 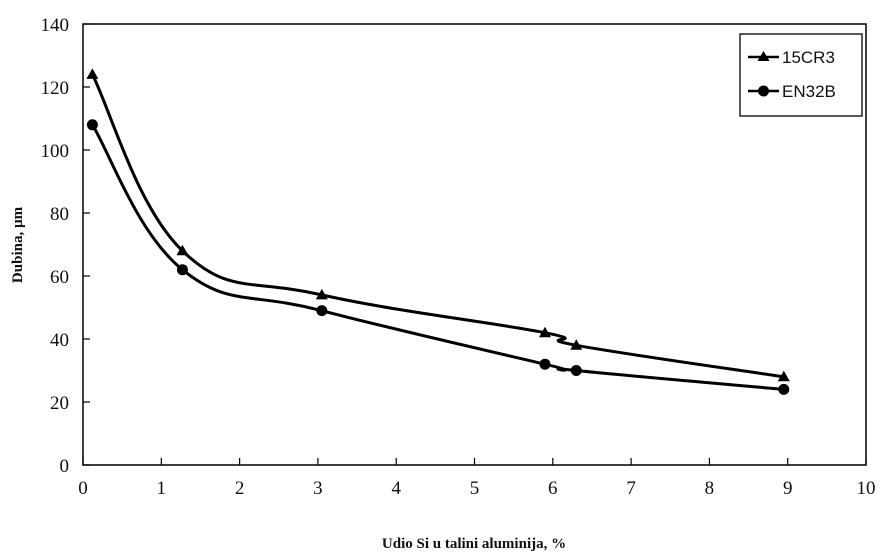 What do you see at coordinates (763, 56) in the screenshot?
I see `legend-marker-triangle` at bounding box center [763, 56].